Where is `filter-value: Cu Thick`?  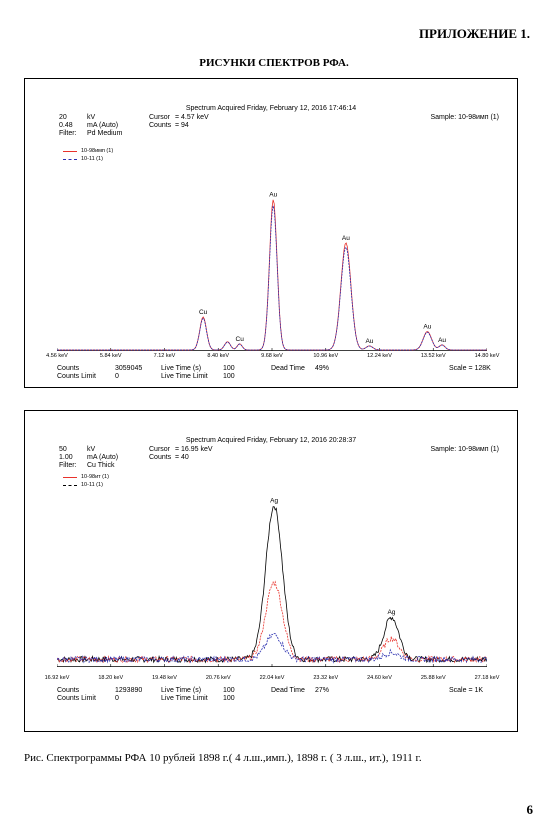
filter-value: Cu Thick is located at coordinates (101, 465).